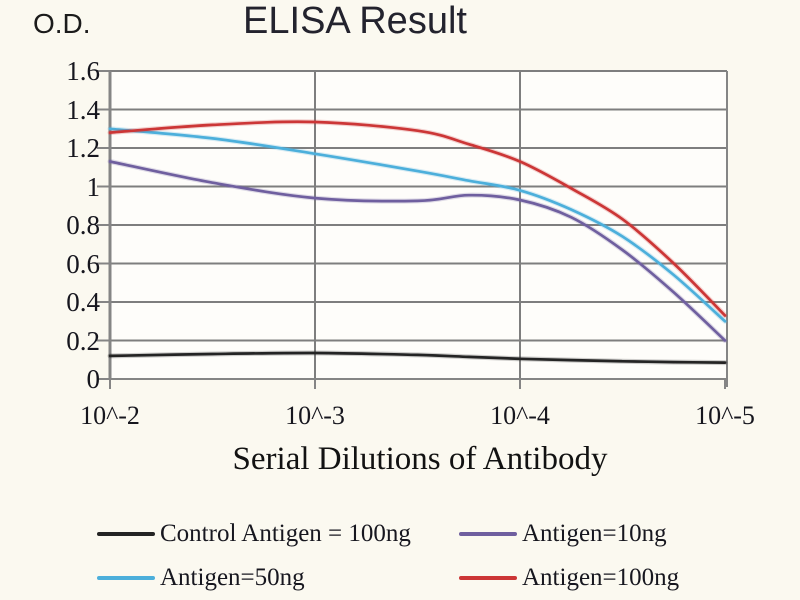  Describe the element at coordinates (520, 415) in the screenshot. I see `x-tick-label: 10^-4` at that location.